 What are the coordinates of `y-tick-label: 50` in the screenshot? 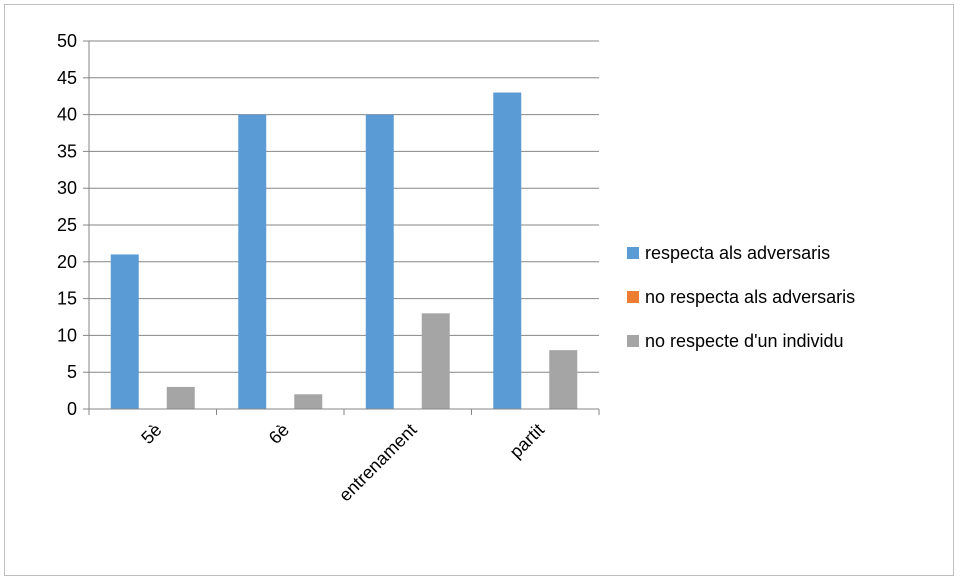 It's located at (67, 41).